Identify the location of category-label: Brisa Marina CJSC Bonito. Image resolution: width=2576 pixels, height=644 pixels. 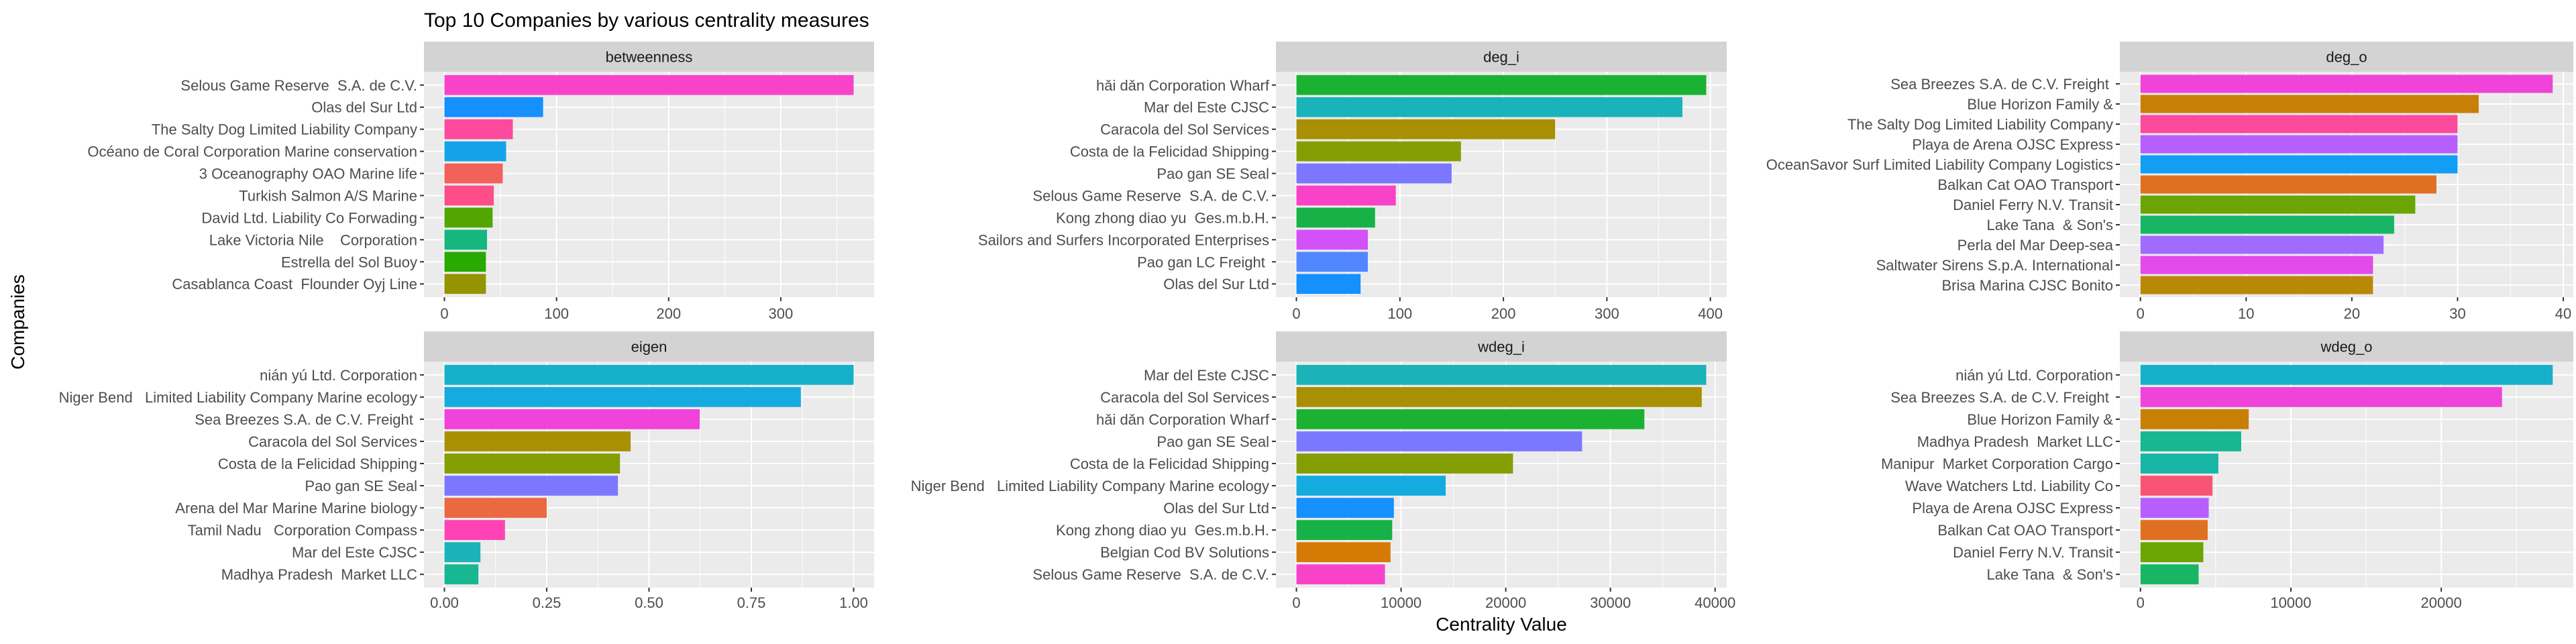
(2027, 285).